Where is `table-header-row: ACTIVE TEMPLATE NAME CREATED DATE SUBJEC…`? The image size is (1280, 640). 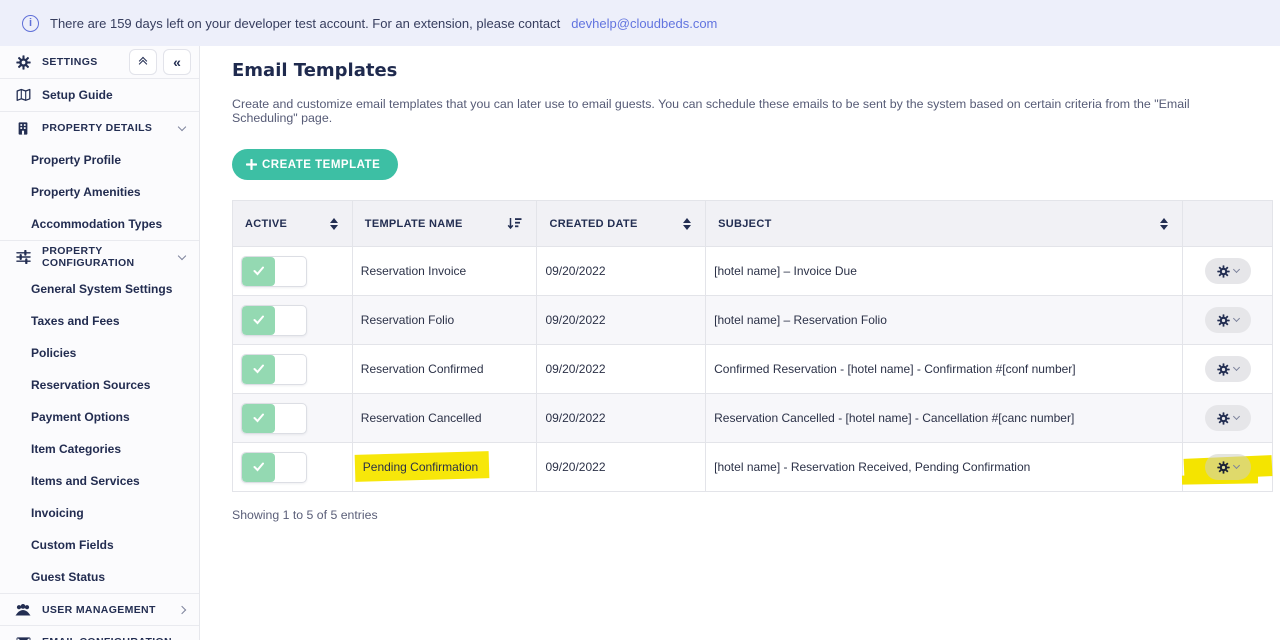
table-header-row: ACTIVE TEMPLATE NAME CREATED DATE SUBJEC… is located at coordinates (752, 223).